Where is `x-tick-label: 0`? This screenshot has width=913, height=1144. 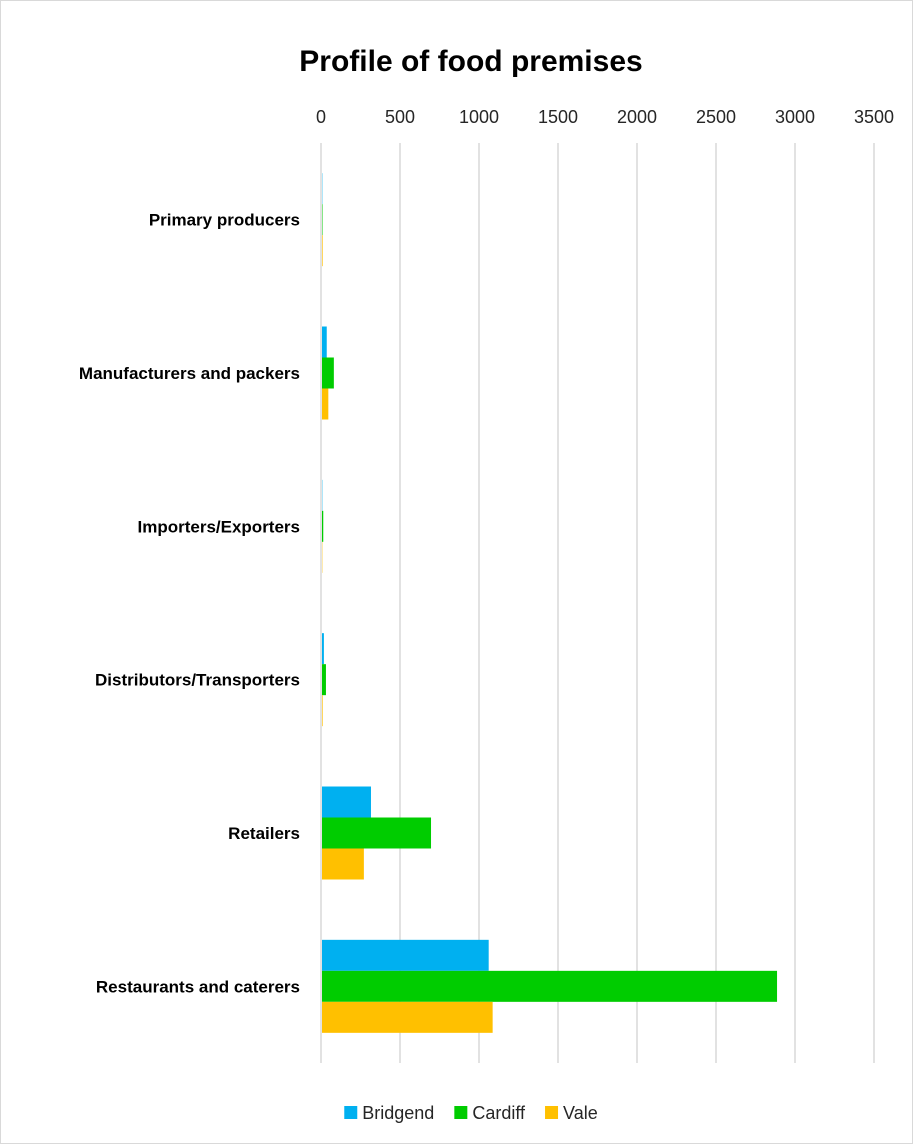 x-tick-label: 0 is located at coordinates (321, 117).